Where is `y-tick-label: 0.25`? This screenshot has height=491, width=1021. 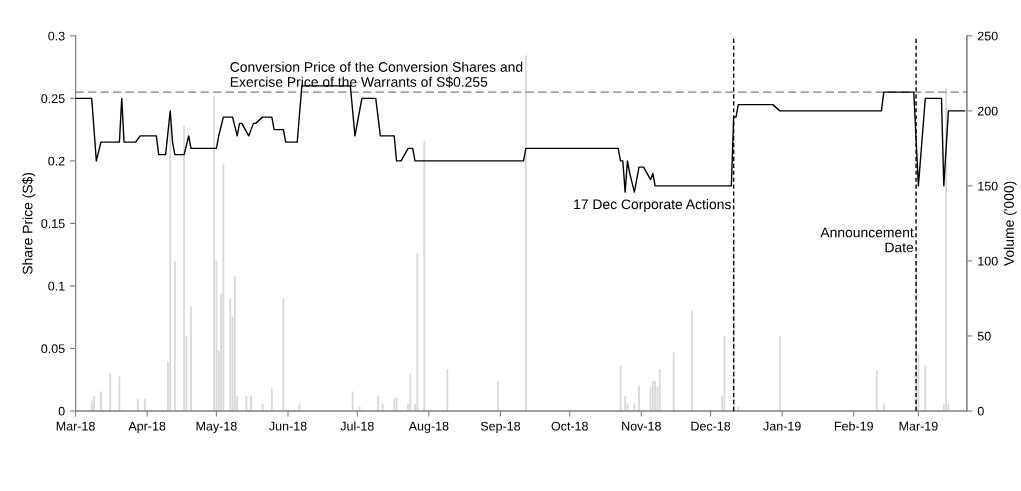 y-tick-label: 0.25 is located at coordinates (53, 99).